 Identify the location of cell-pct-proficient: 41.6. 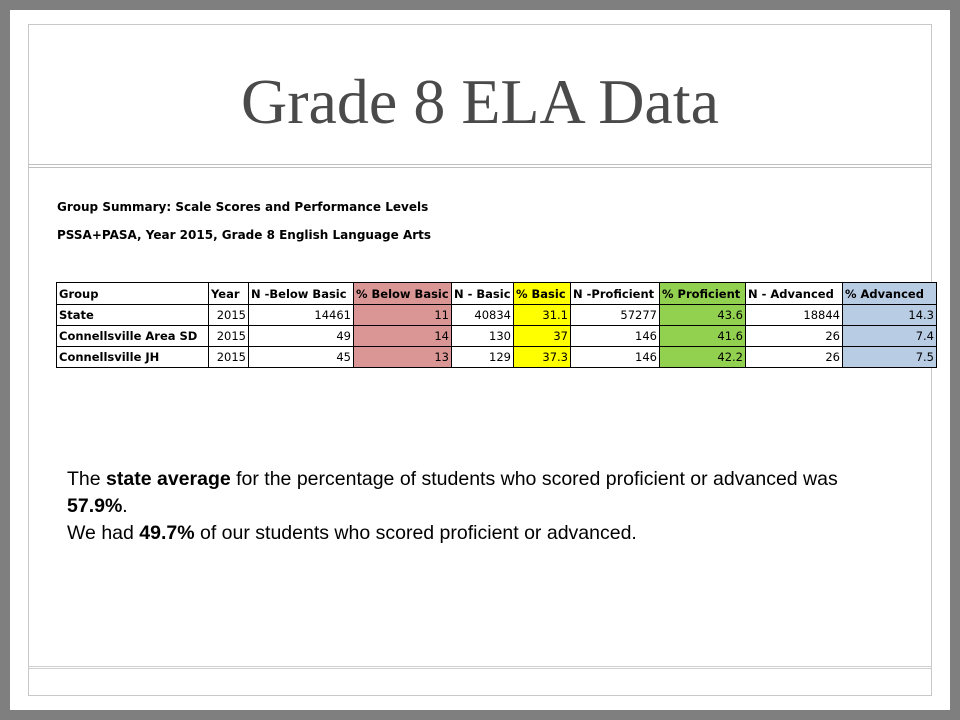
(702, 336).